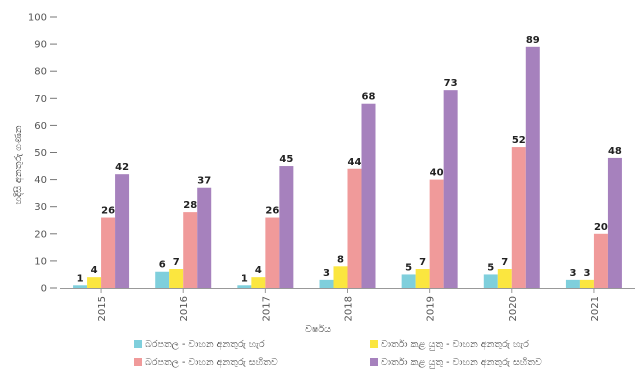  I want to click on y-tick-label: 50, so click(40, 153).